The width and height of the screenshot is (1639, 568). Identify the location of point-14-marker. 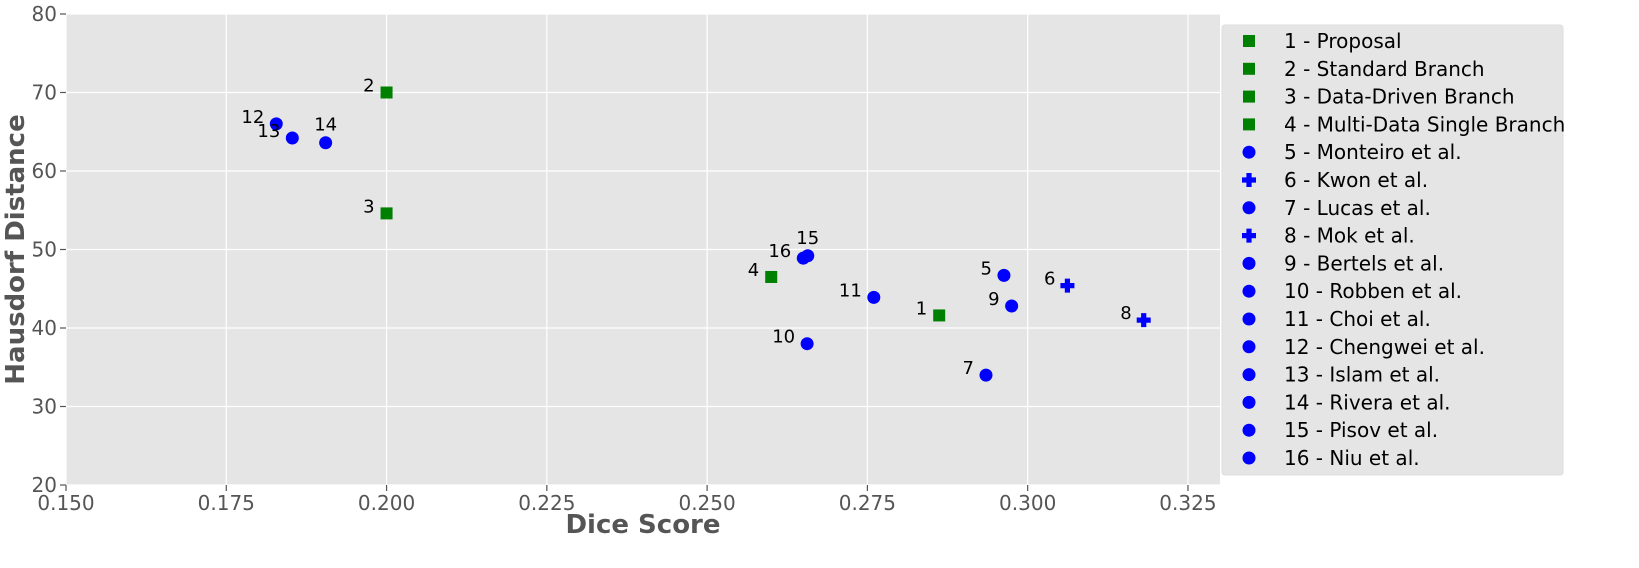
(326, 143).